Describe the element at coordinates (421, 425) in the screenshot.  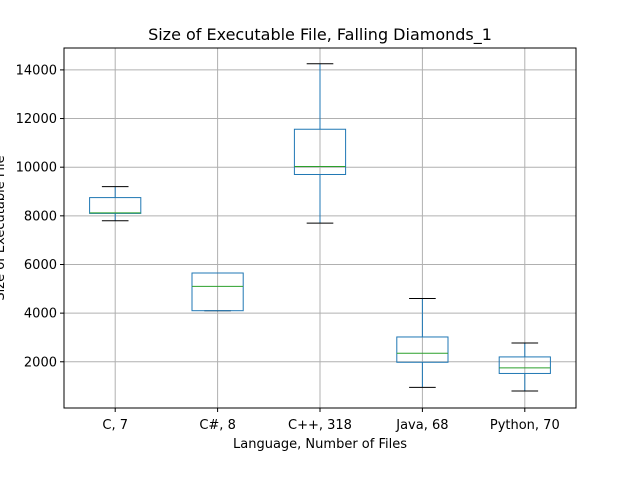
I see `x-tick-label: Java, 68` at that location.